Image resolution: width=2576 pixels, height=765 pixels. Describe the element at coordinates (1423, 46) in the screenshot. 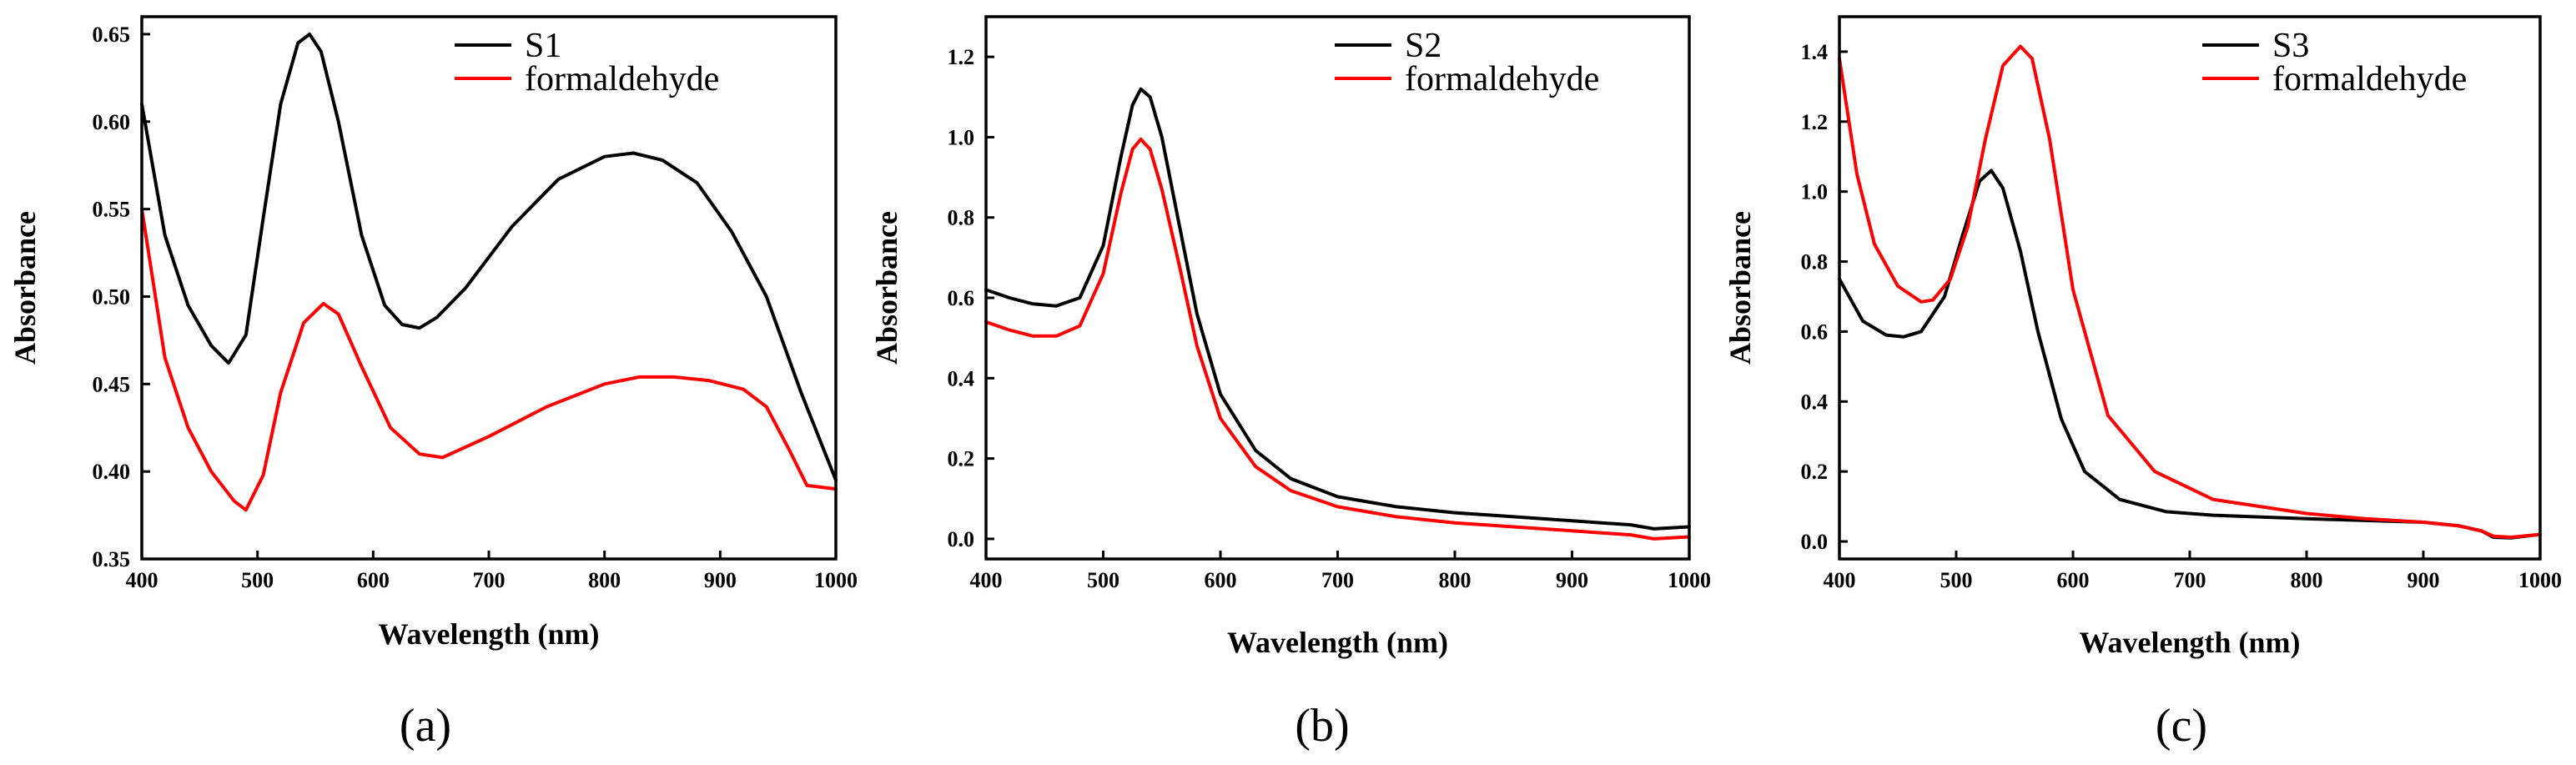

I see `legend-label: S2` at that location.